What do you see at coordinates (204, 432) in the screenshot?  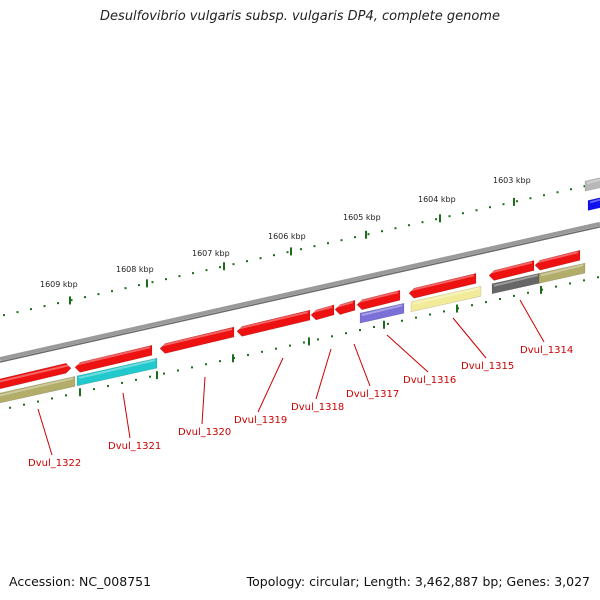 I see `gene-label: Dvul_1320` at bounding box center [204, 432].